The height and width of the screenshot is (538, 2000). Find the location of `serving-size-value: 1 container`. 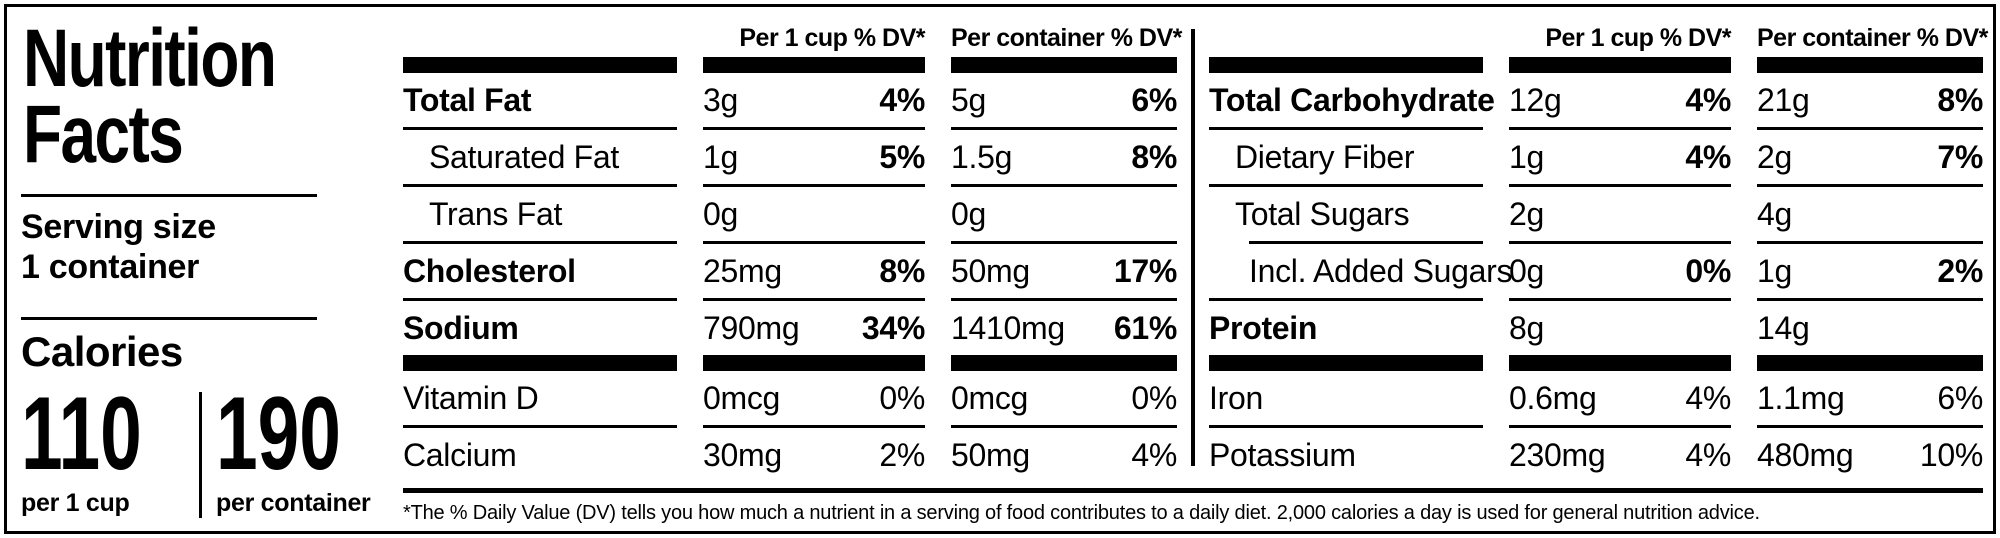

serving-size-value: 1 container is located at coordinates (110, 266).